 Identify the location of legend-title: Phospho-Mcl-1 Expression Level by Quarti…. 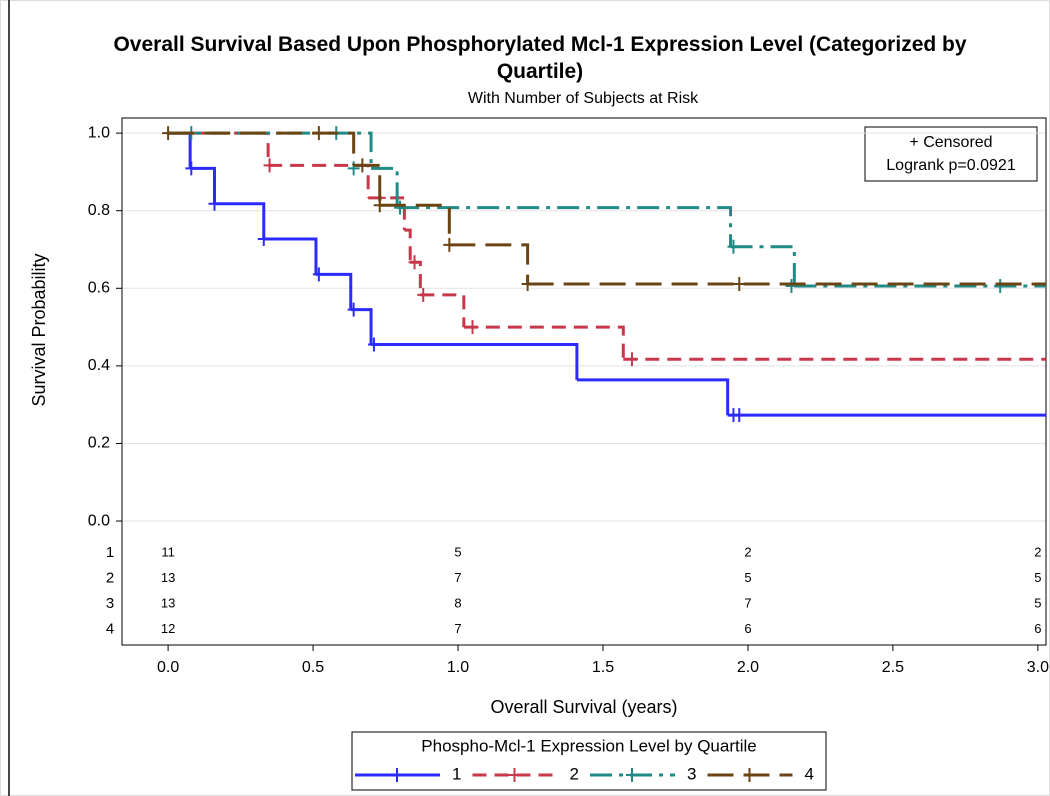
(588, 745).